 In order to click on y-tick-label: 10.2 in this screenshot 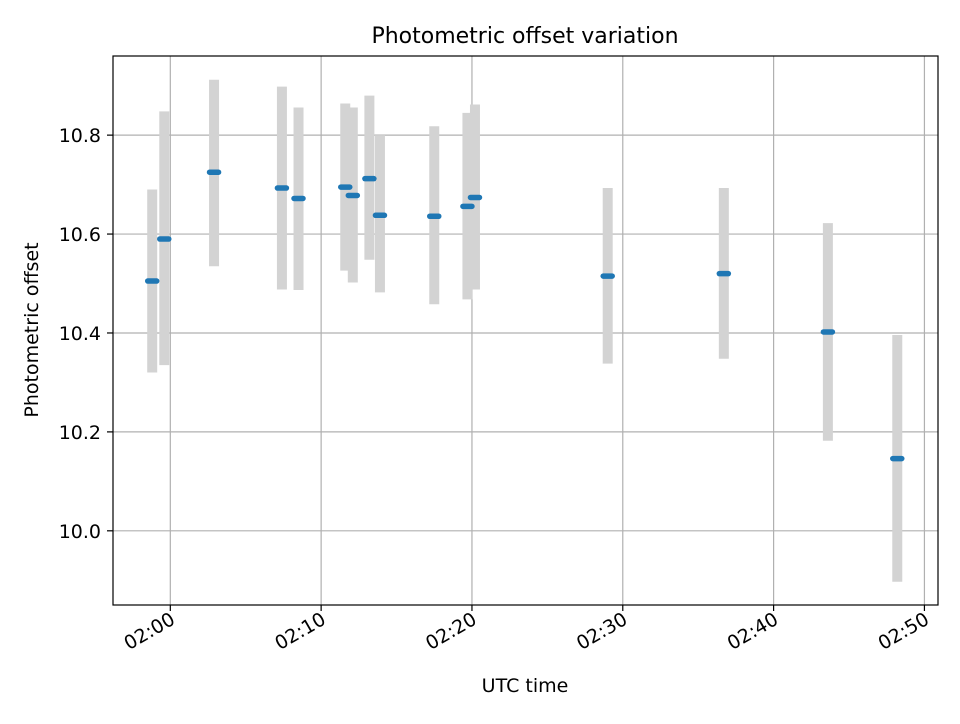, I will do `click(80, 433)`.